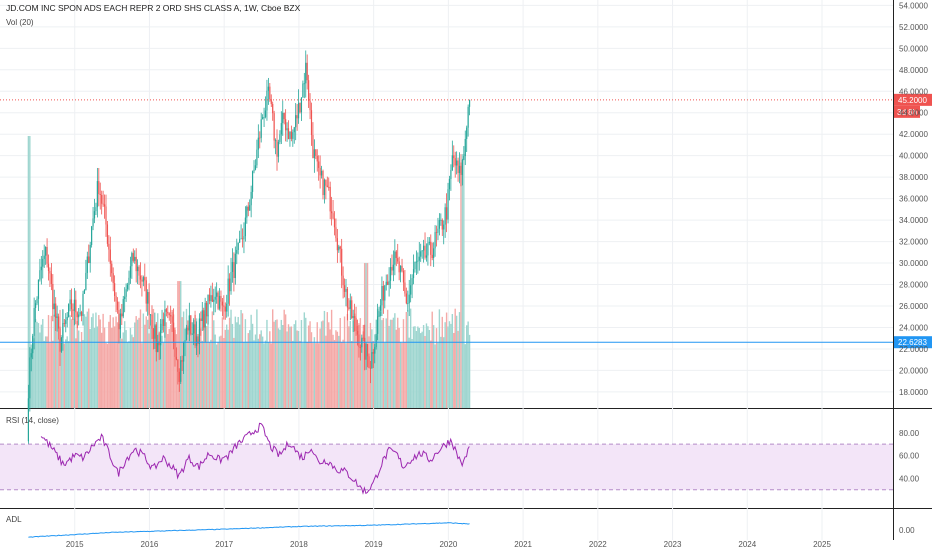 This screenshot has width=932, height=550. Describe the element at coordinates (913, 70) in the screenshot. I see `price-tick-label: 48.0000` at that location.